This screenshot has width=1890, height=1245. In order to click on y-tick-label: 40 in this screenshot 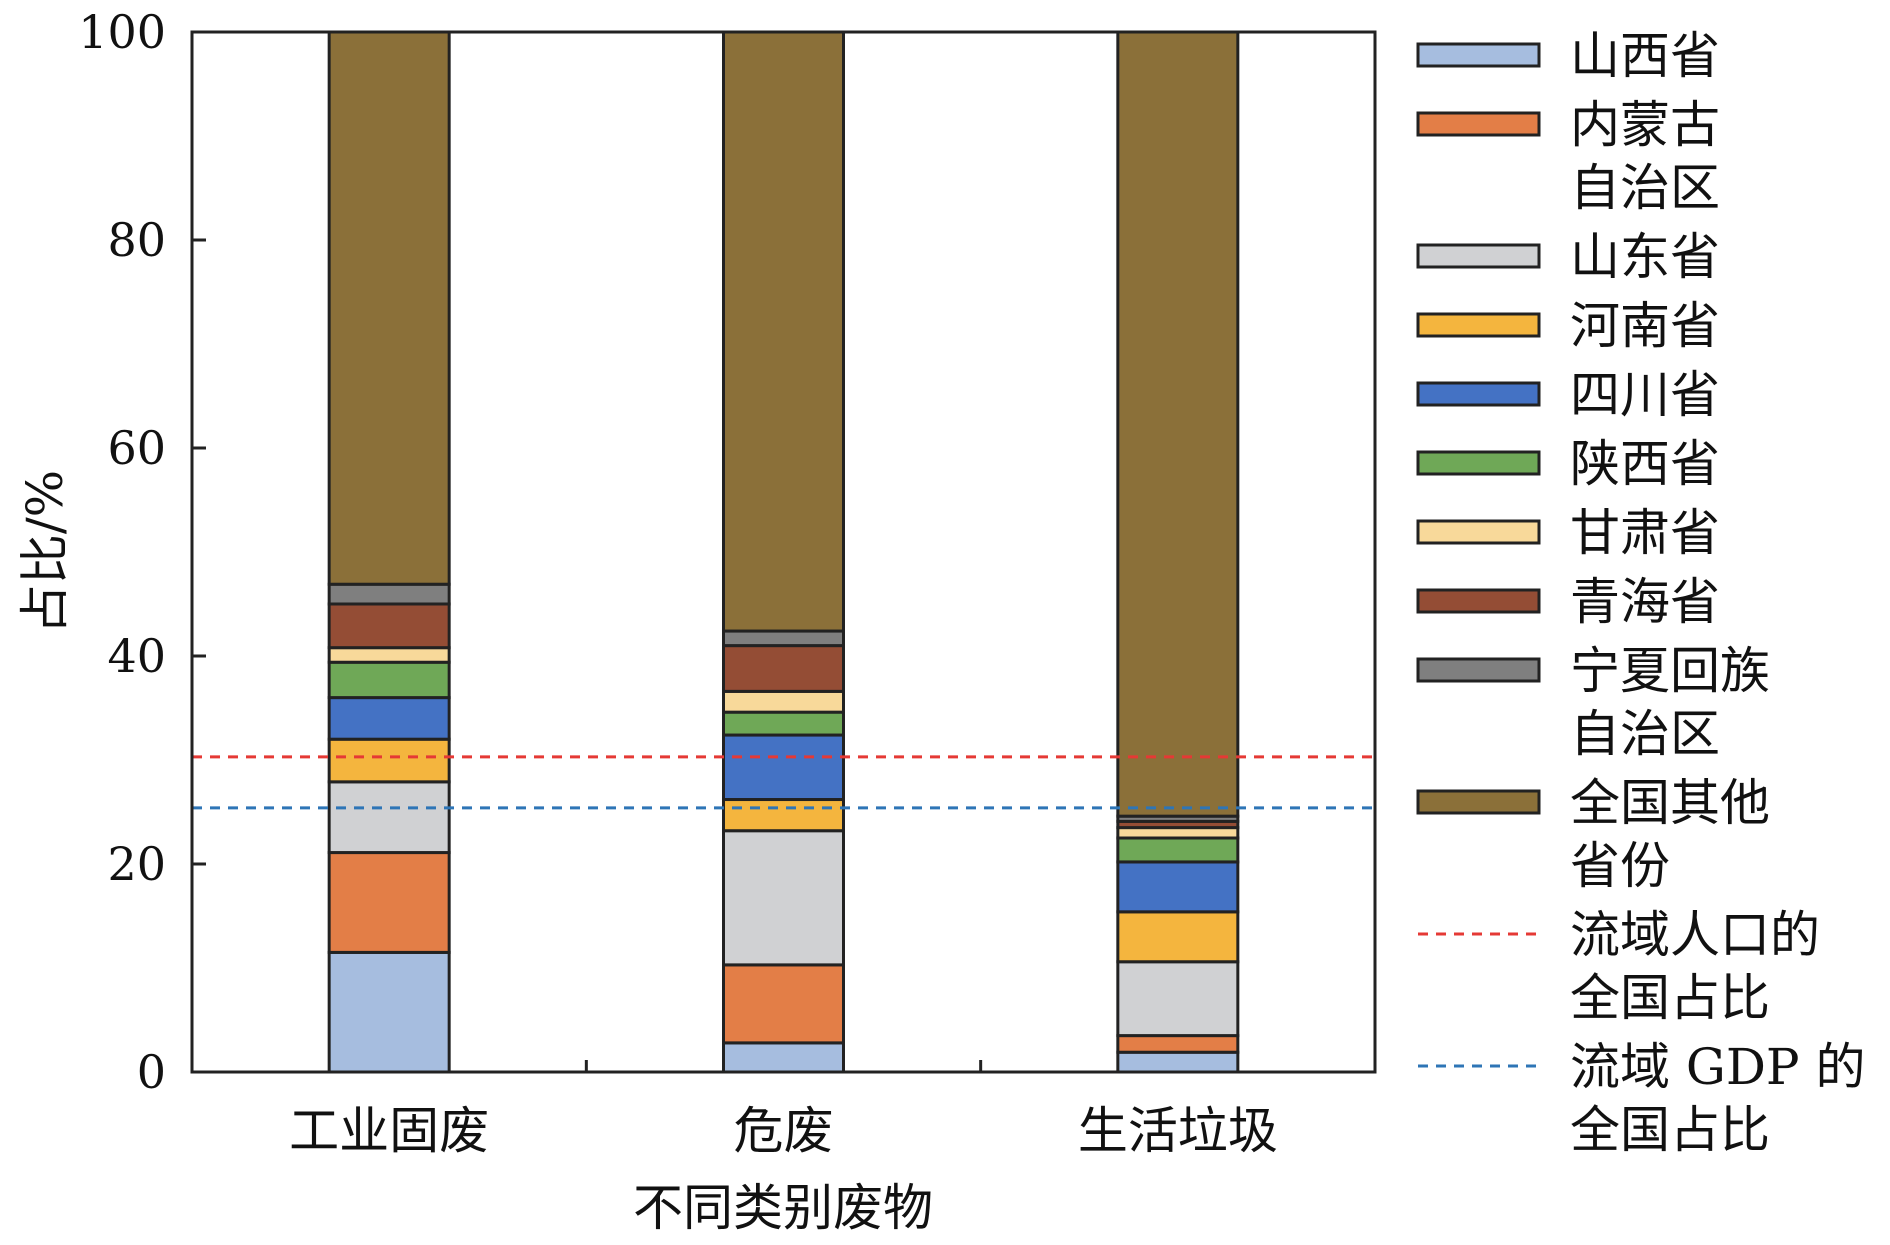, I will do `click(136, 656)`.